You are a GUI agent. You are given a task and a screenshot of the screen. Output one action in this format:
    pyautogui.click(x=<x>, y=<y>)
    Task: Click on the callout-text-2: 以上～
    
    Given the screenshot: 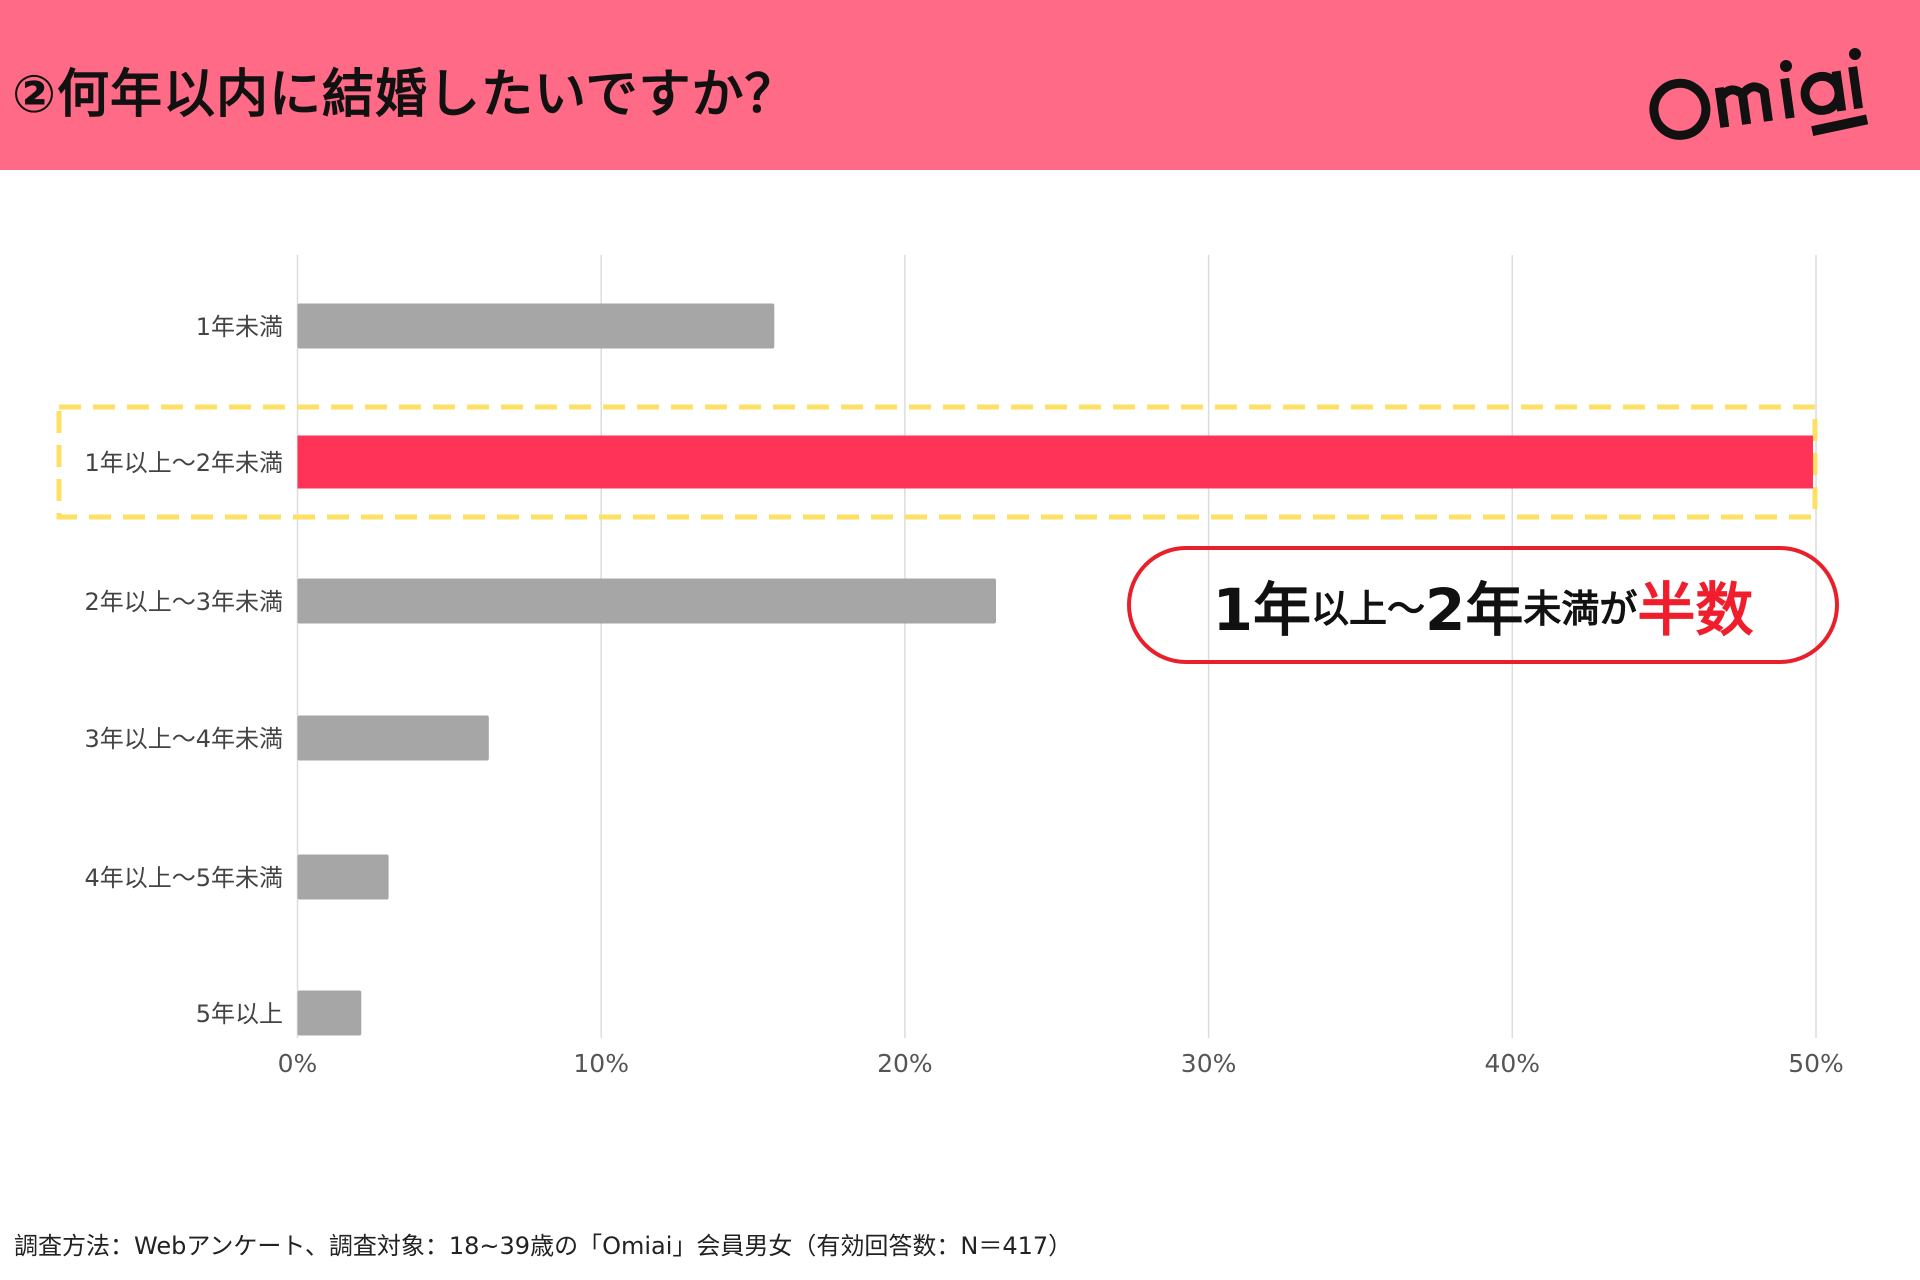 What is the action you would take?
    pyautogui.click(x=1367, y=608)
    